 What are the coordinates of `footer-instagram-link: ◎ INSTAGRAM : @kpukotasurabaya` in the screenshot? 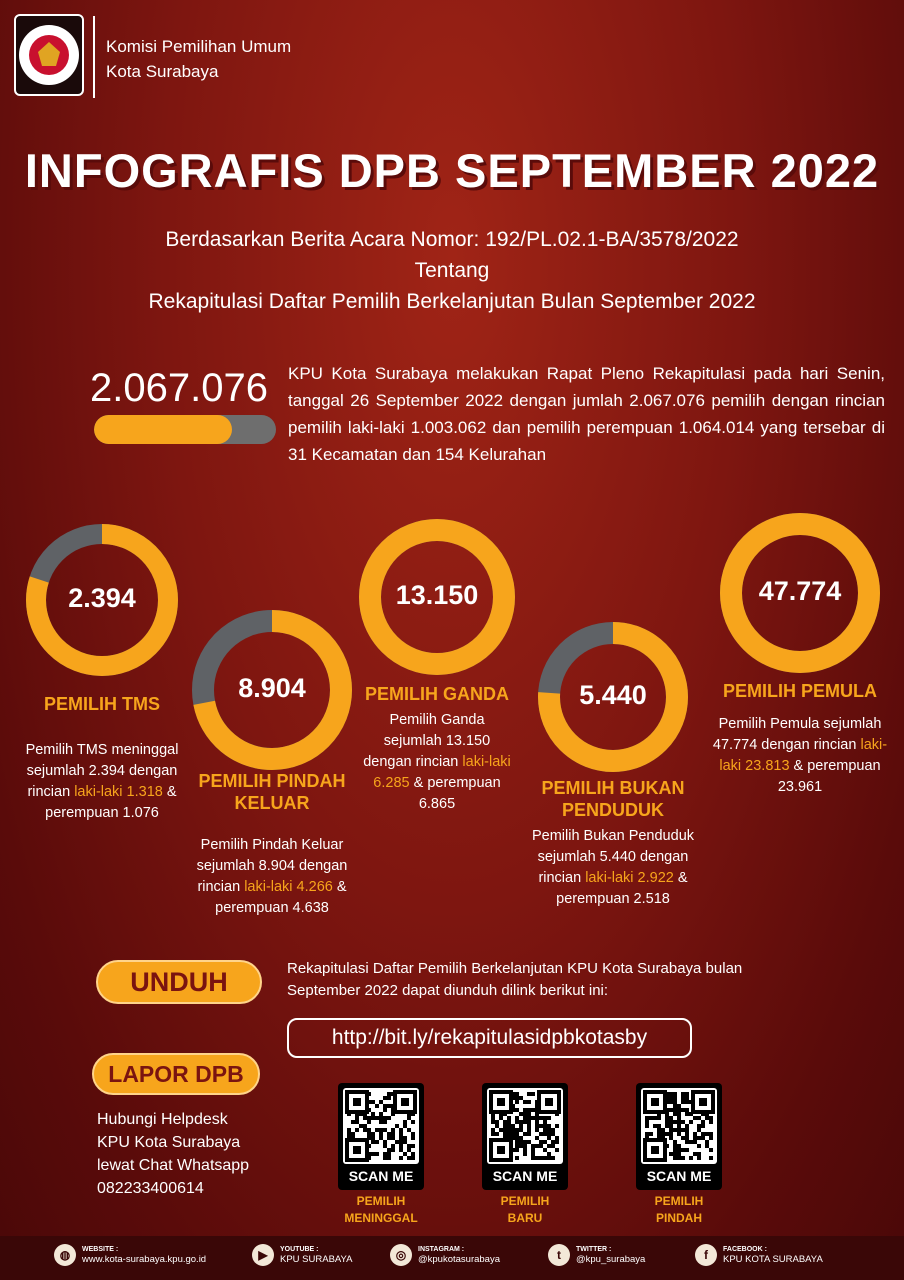 It's located at (445, 1255).